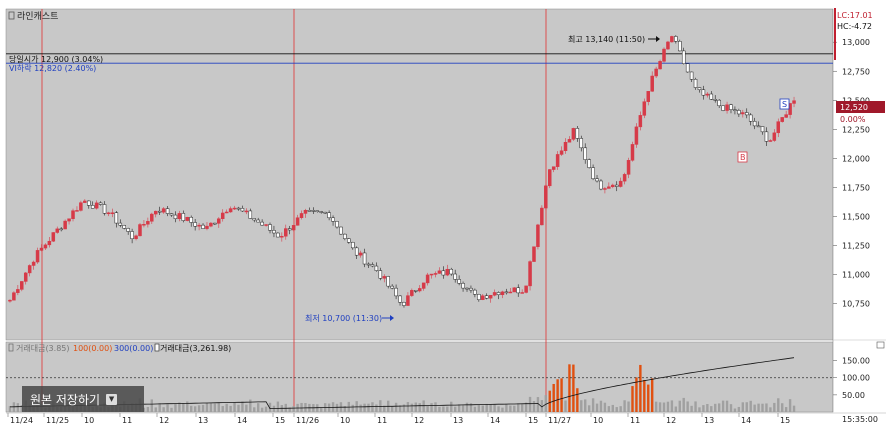 The width and height of the screenshot is (892, 436). Describe the element at coordinates (856, 158) in the screenshot. I see `price-tick-label: 12,000` at that location.